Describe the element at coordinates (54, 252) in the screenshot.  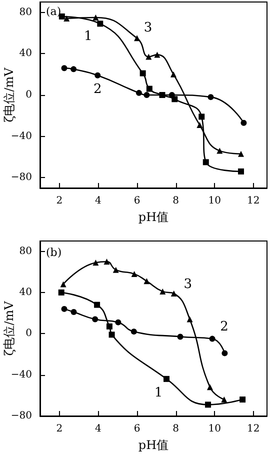
I see `text: (b)` at that location.